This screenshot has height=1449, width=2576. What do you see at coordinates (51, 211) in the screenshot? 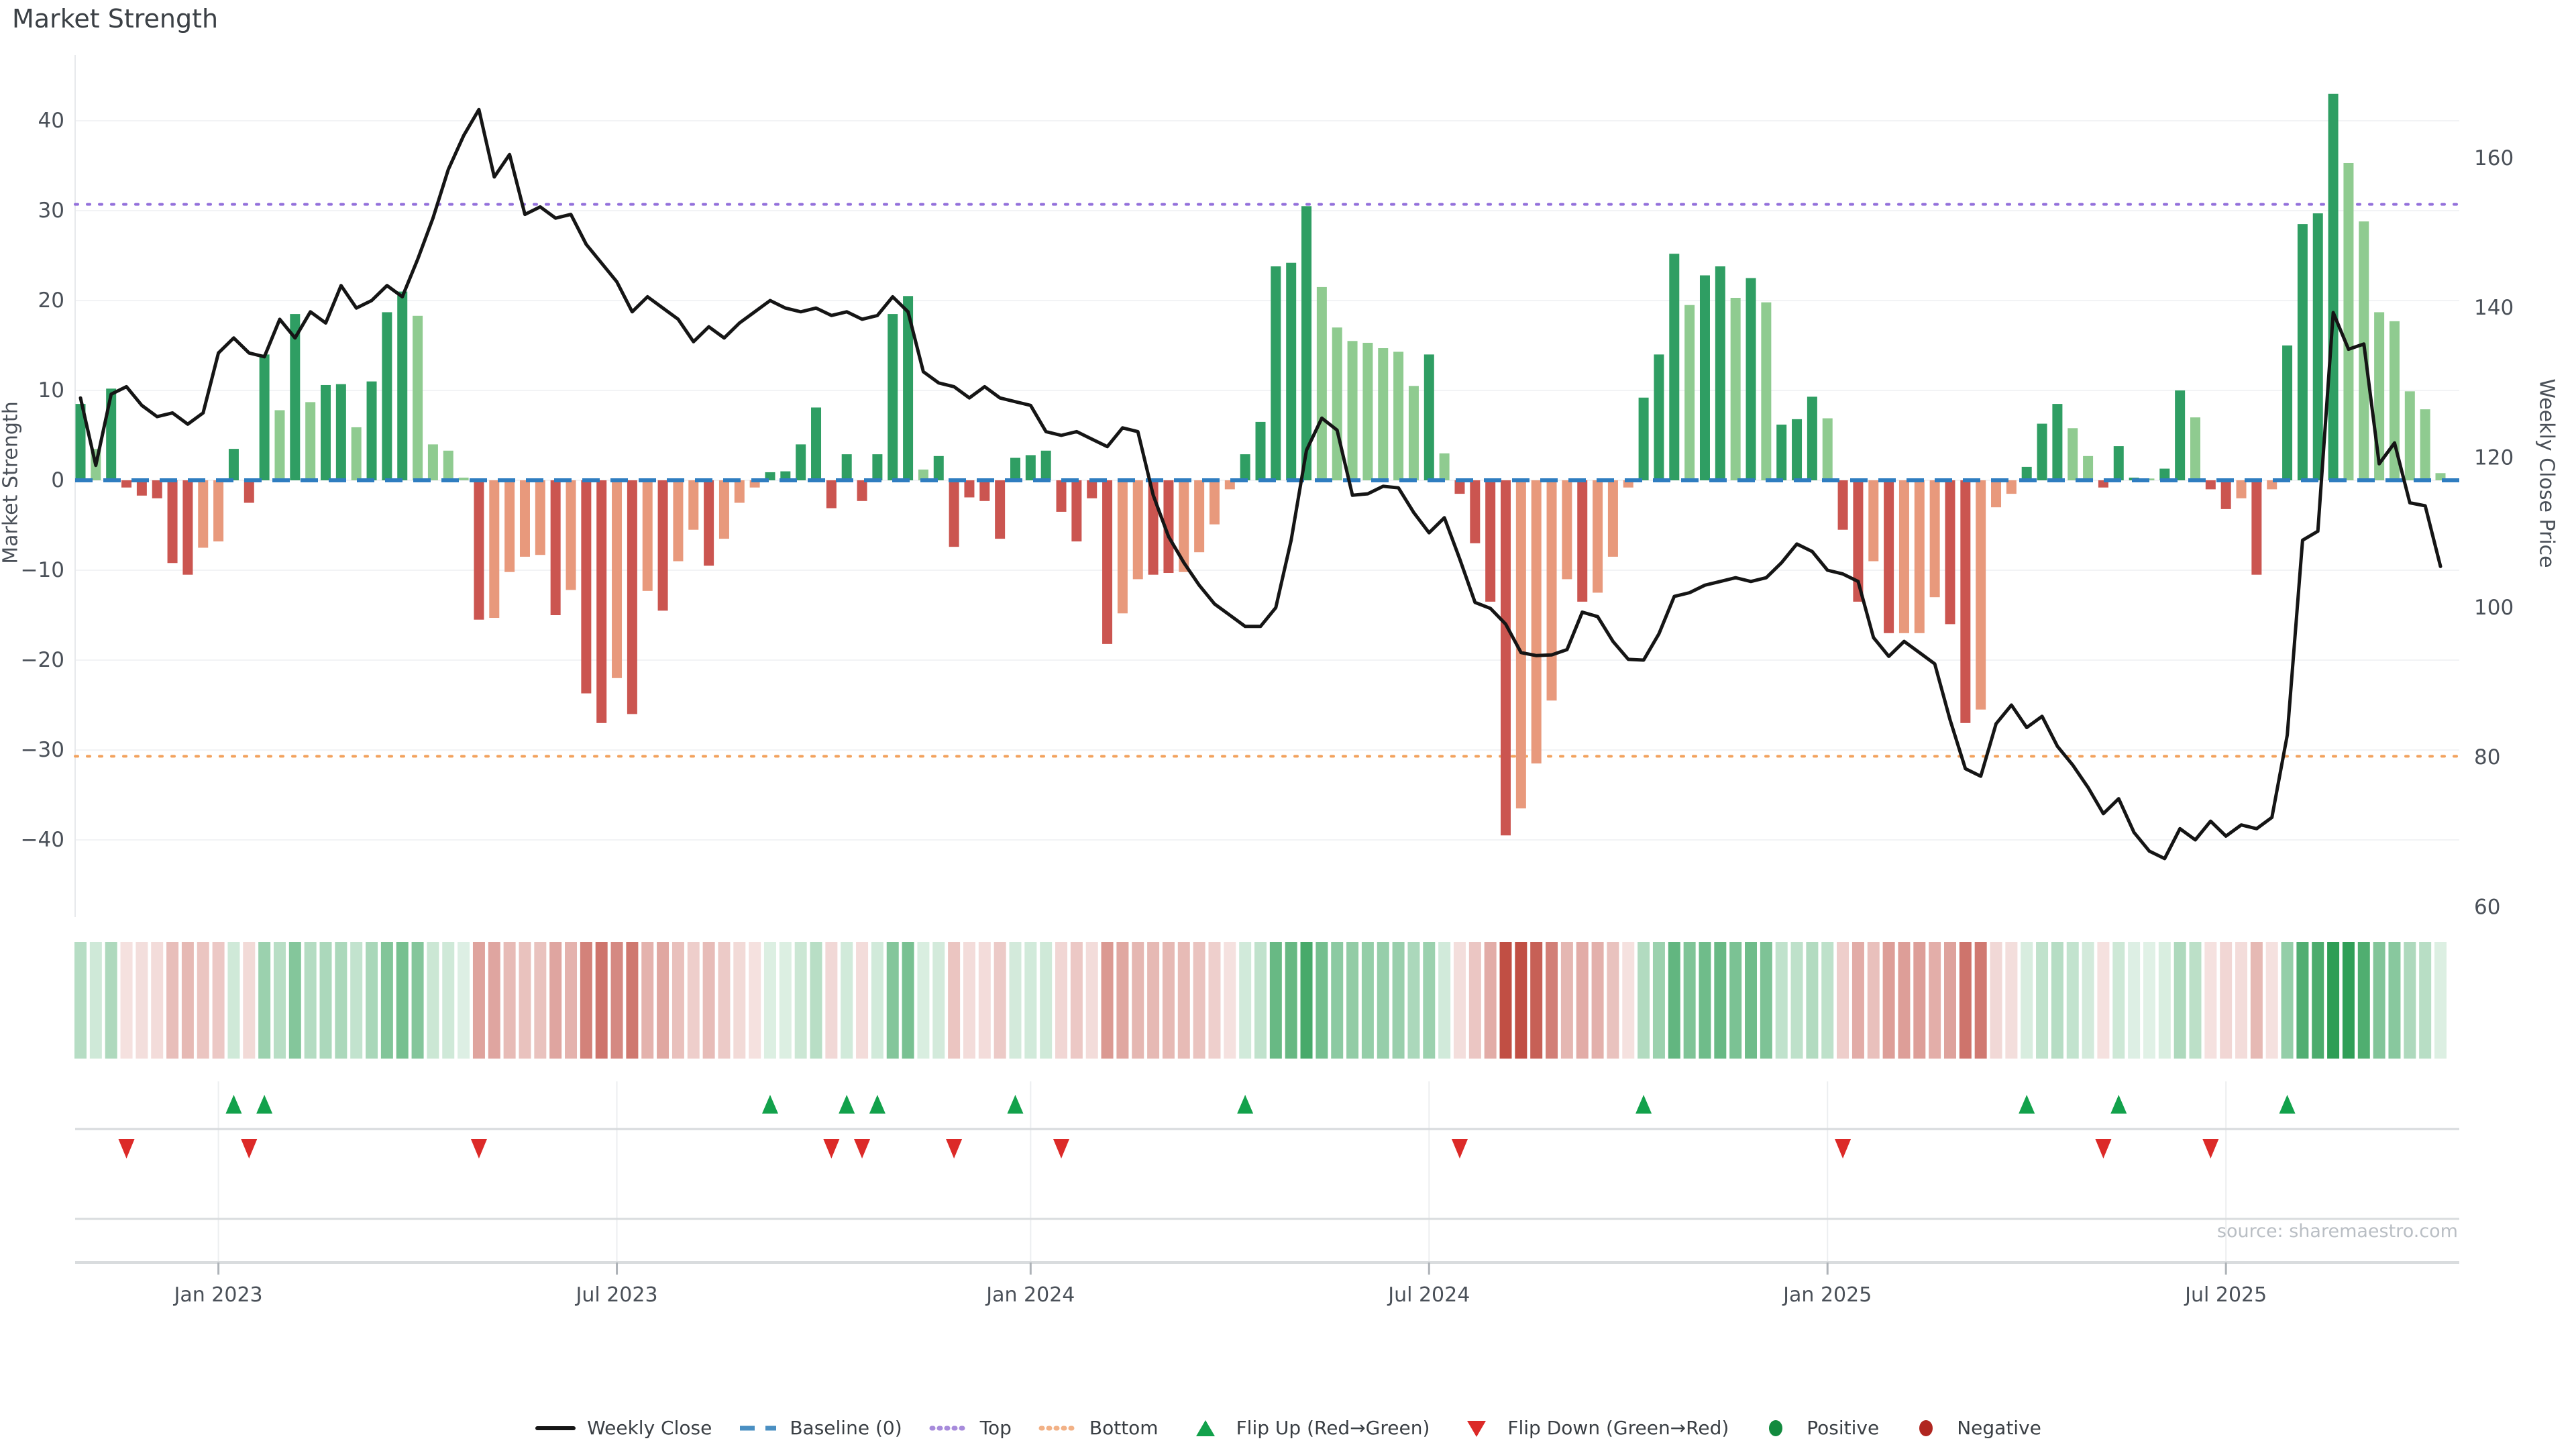
I see `left-tick-label: 30` at bounding box center [51, 211].